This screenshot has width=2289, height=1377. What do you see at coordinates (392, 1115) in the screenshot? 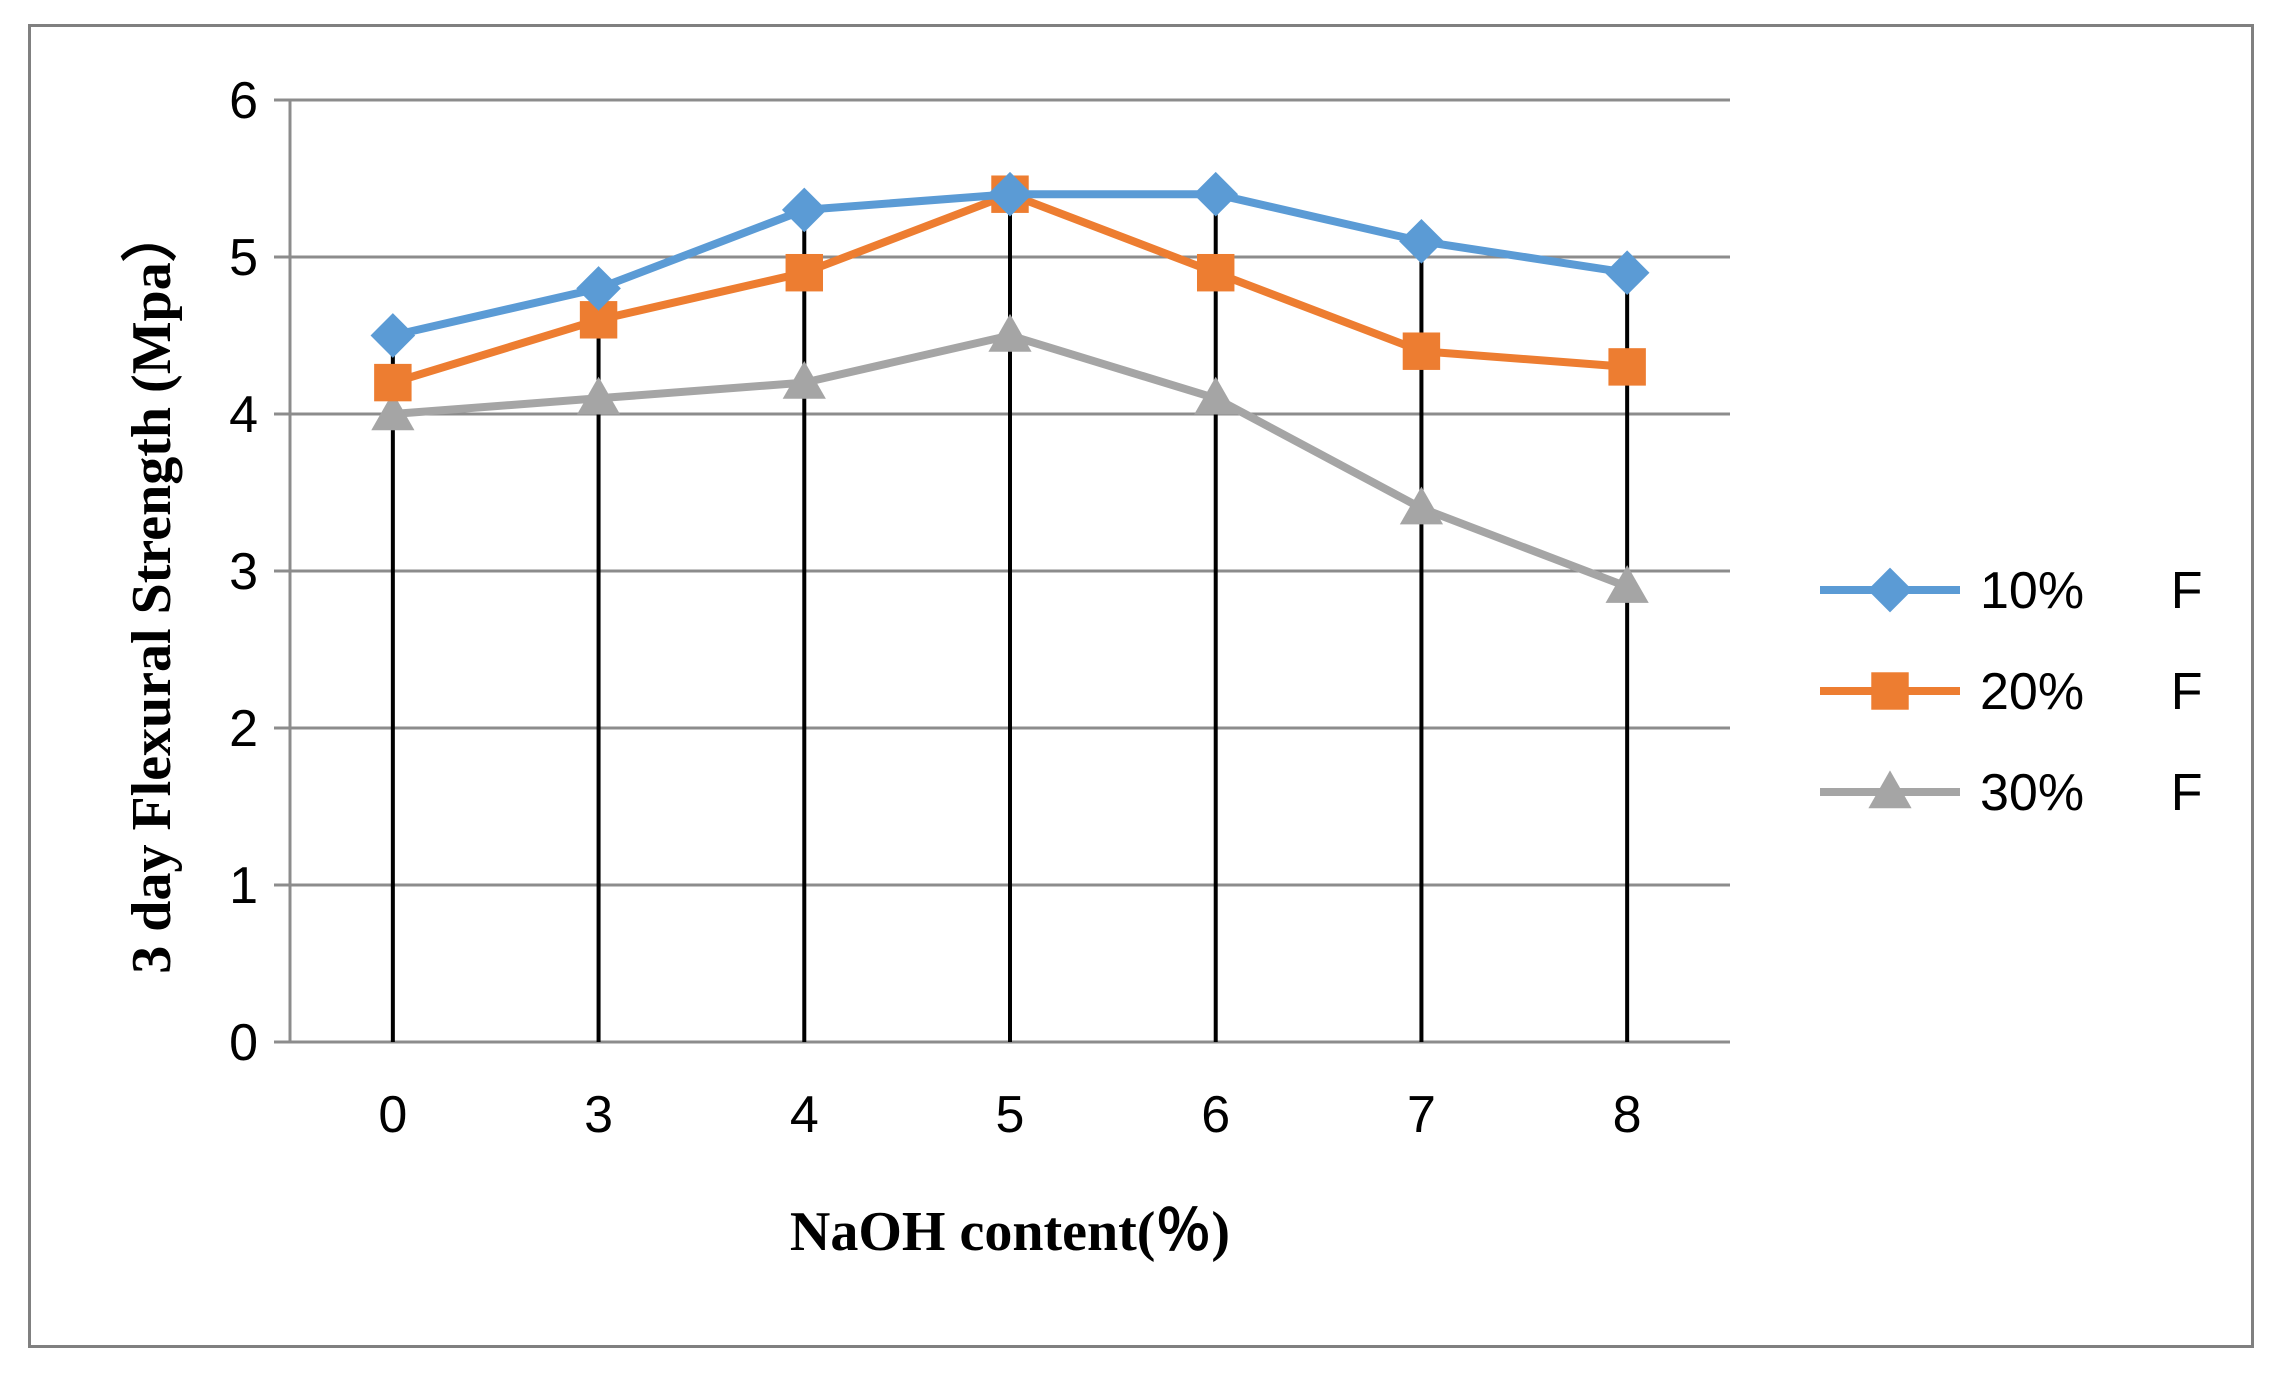
I see `x-tick-label: 0` at bounding box center [392, 1115].